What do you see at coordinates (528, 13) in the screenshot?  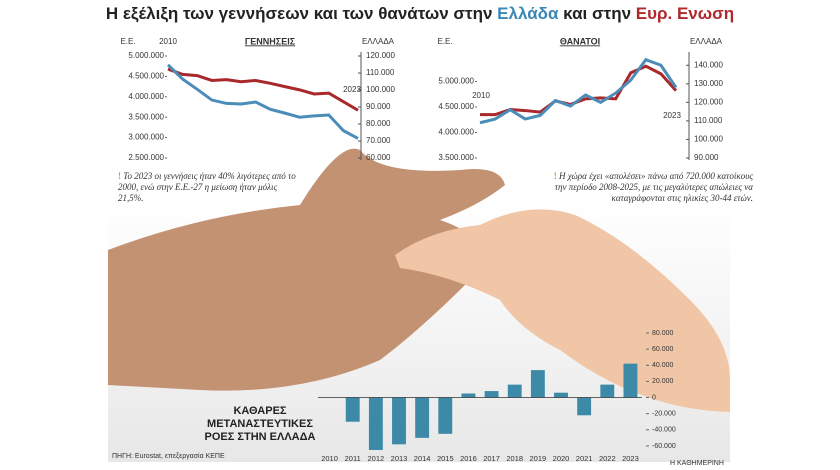 I see `title-part: Ελλάδα` at bounding box center [528, 13].